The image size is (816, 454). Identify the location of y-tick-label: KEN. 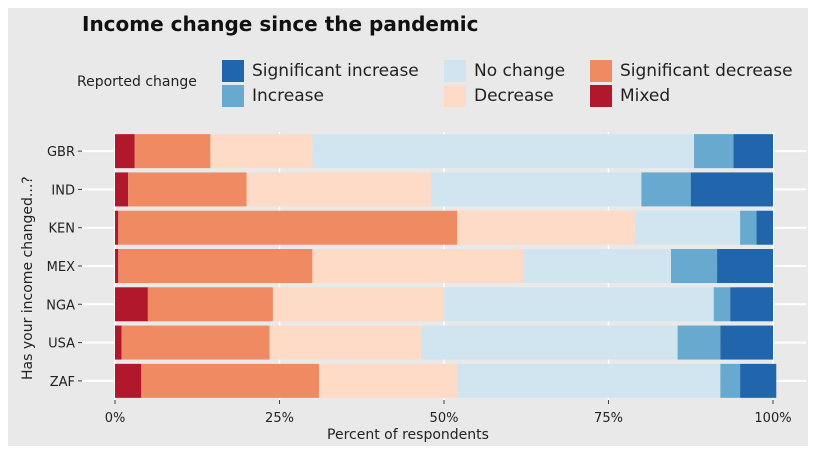
(62, 229).